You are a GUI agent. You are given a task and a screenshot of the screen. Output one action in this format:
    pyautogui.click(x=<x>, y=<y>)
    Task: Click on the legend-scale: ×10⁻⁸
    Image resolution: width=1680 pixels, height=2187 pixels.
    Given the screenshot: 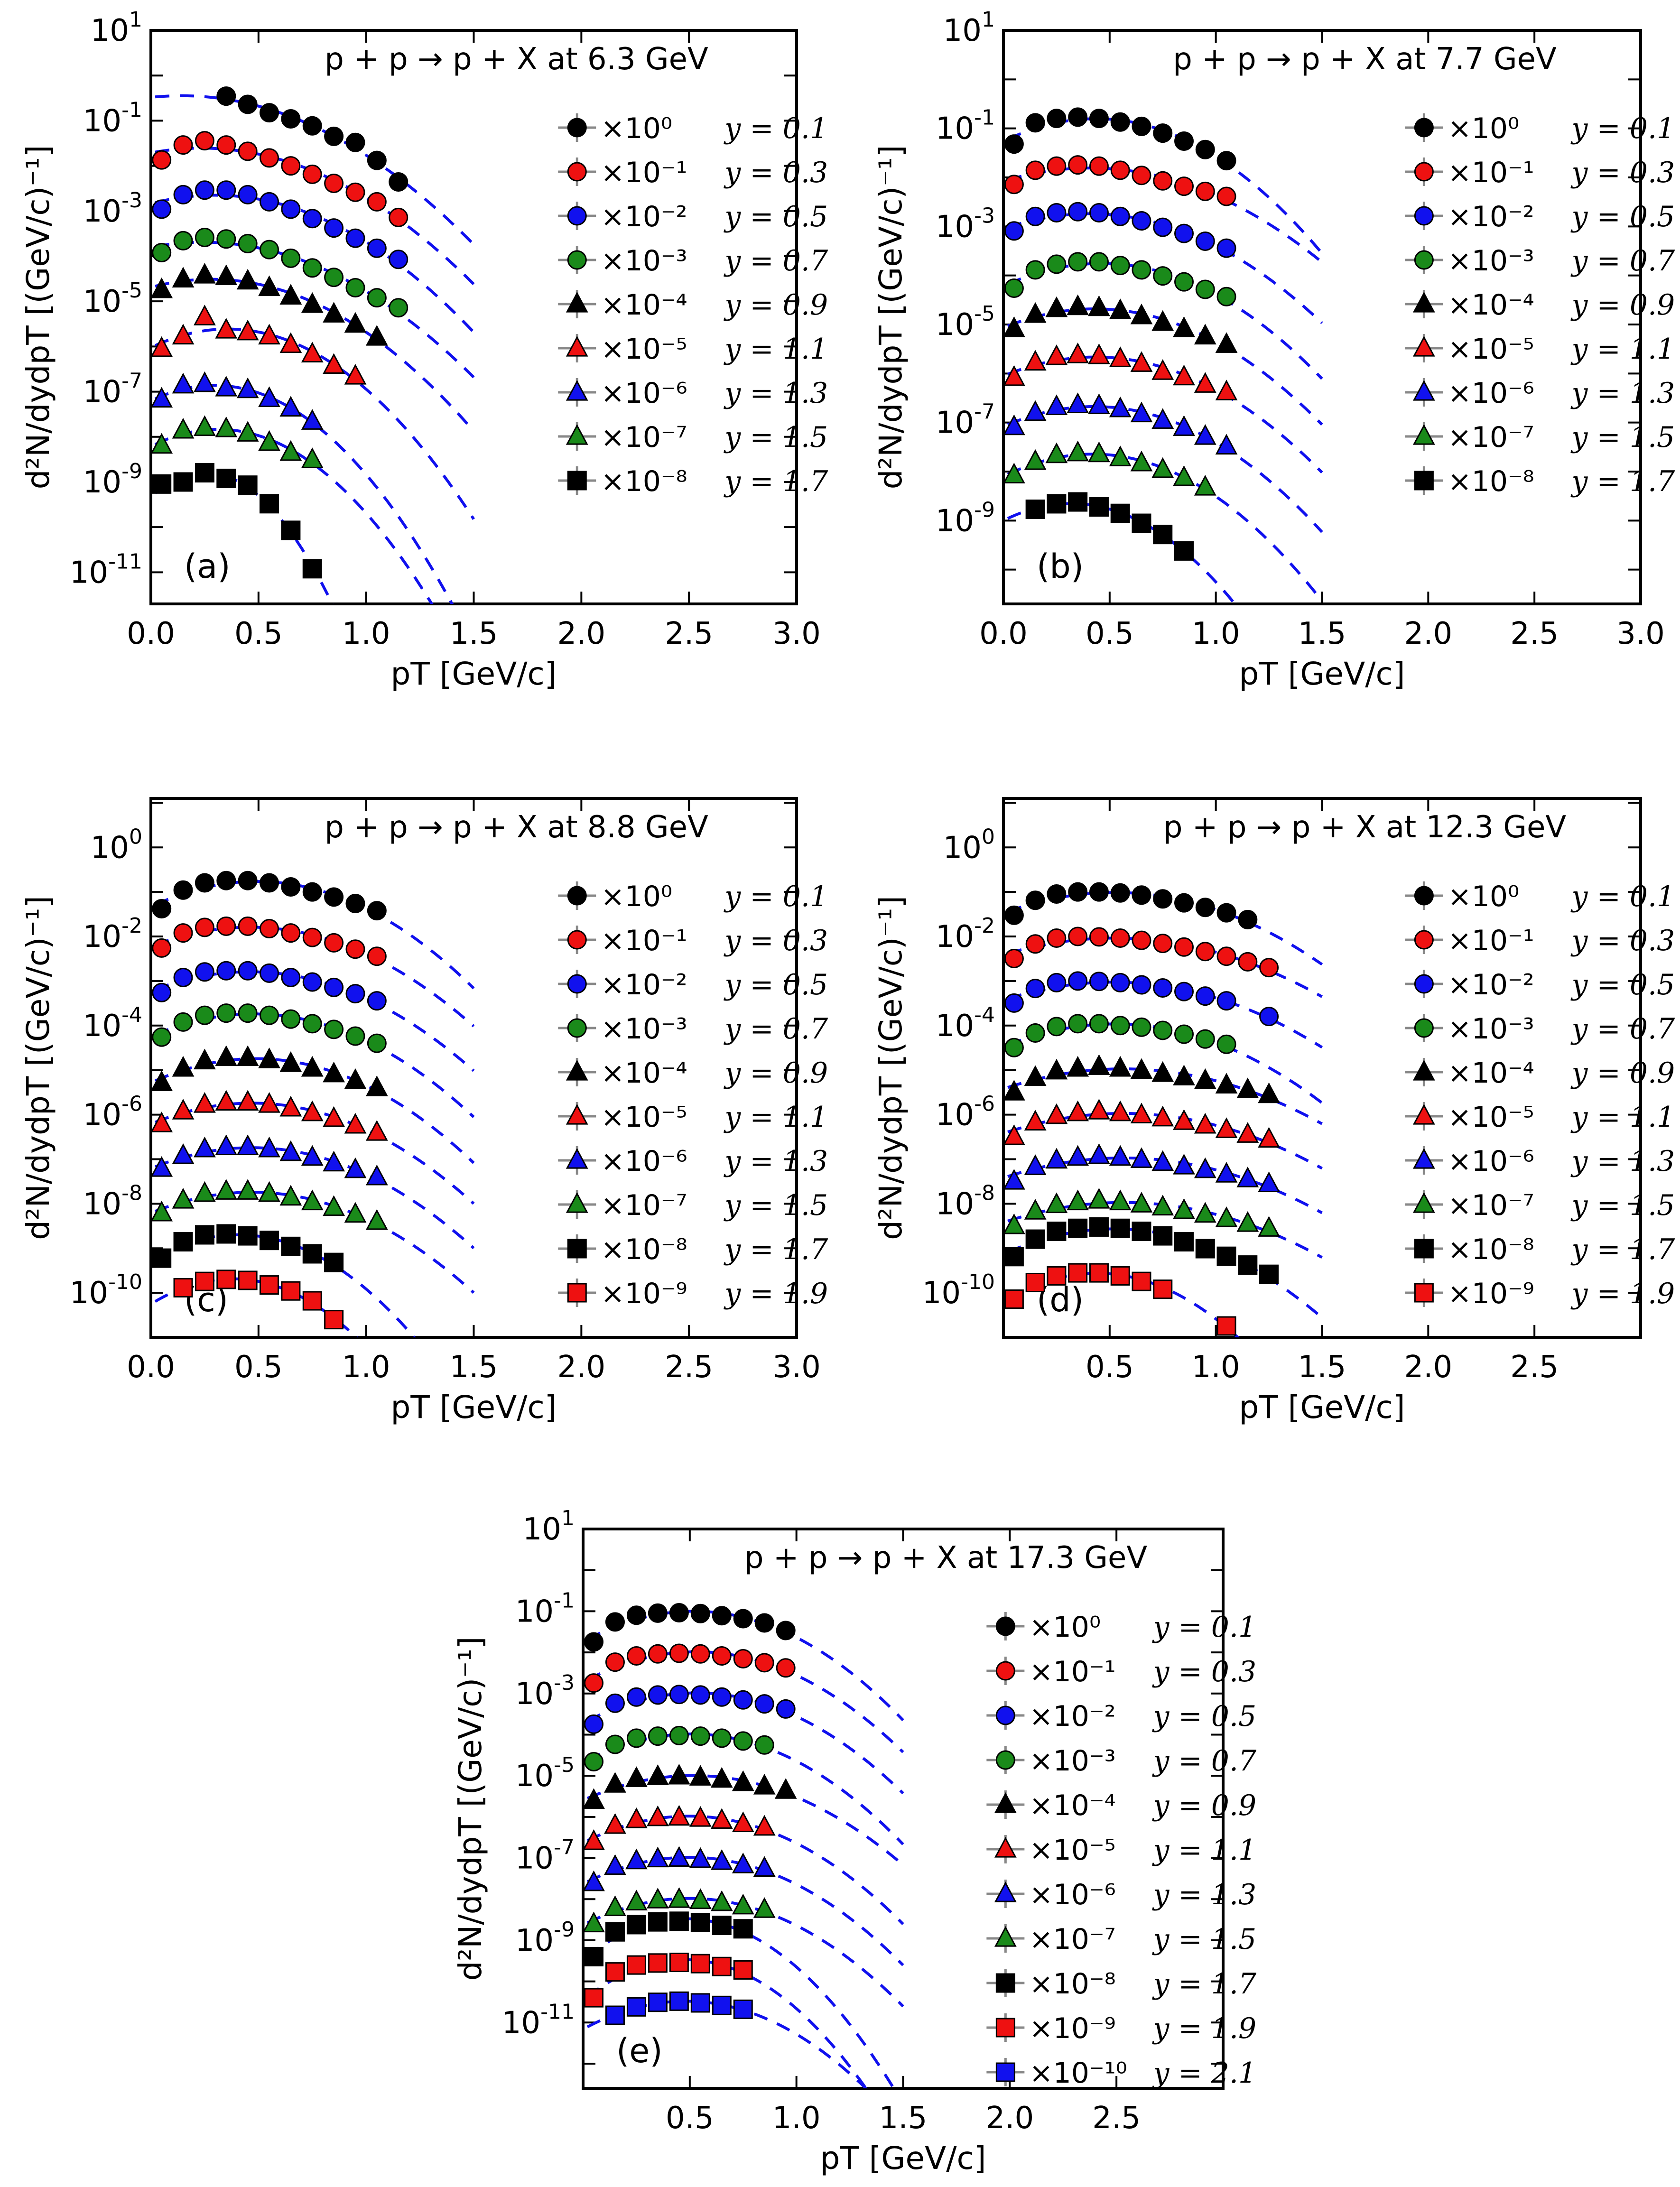 What is the action you would take?
    pyautogui.click(x=1072, y=1984)
    